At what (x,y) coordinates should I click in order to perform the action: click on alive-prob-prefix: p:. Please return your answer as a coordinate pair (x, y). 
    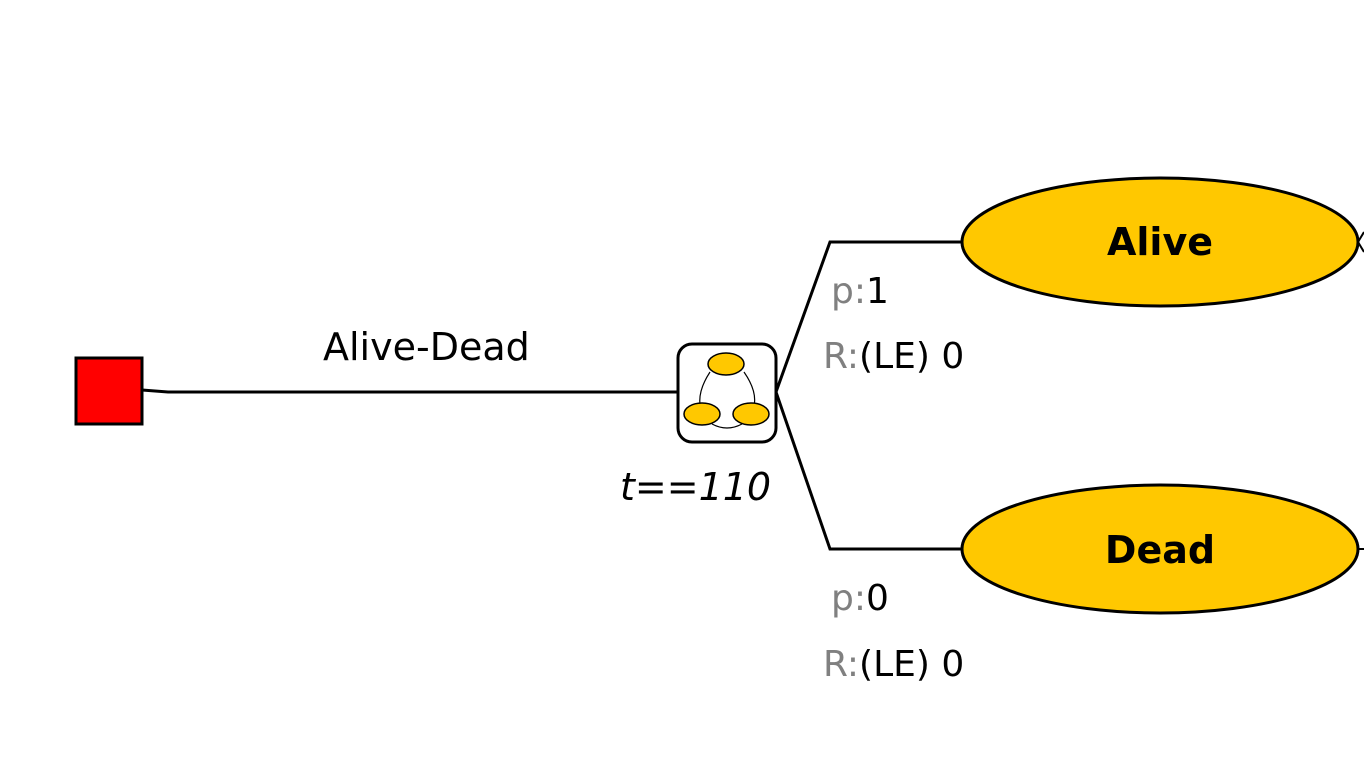
    Looking at the image, I should click on (848, 291).